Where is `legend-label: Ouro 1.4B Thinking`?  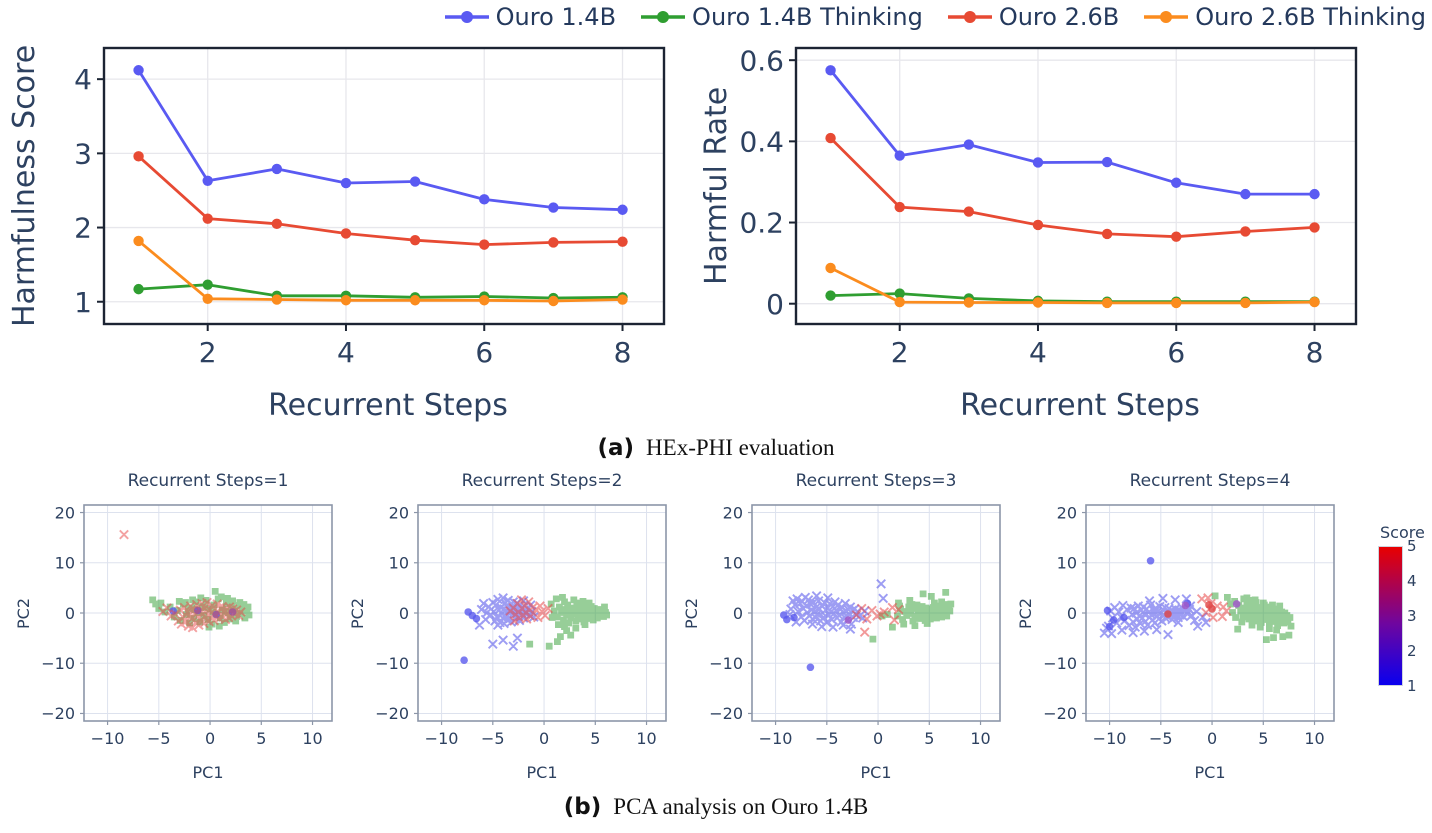 legend-label: Ouro 1.4B Thinking is located at coordinates (807, 17).